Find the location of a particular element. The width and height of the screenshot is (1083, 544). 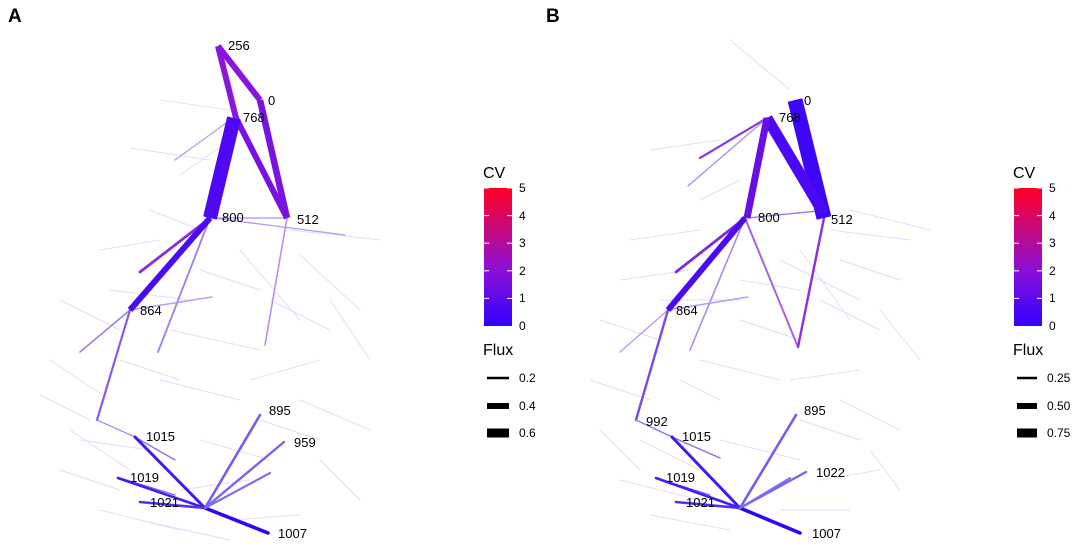

panel-b-weak-edges is located at coordinates (724, 306).